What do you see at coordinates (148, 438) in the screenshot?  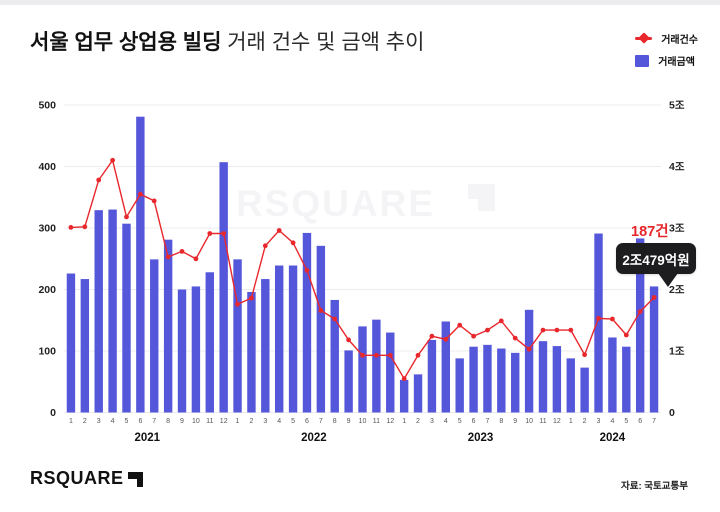 I see `svg-text: 2021` at bounding box center [148, 438].